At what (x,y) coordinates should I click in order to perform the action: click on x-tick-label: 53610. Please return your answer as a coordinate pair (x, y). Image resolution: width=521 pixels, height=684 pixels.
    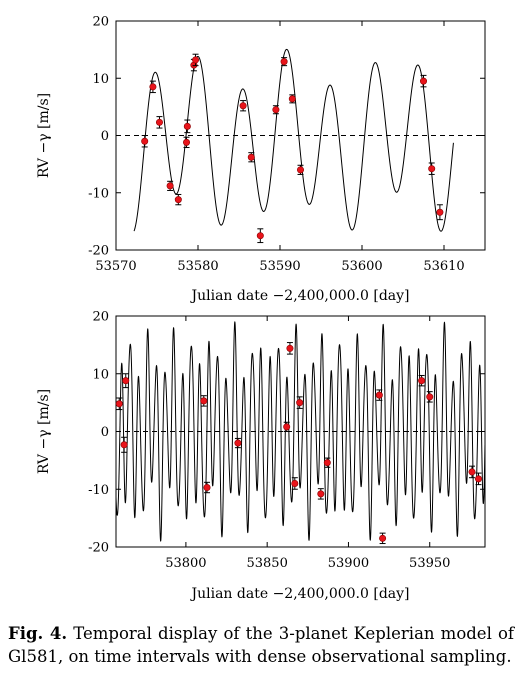
    Looking at the image, I should click on (443, 266).